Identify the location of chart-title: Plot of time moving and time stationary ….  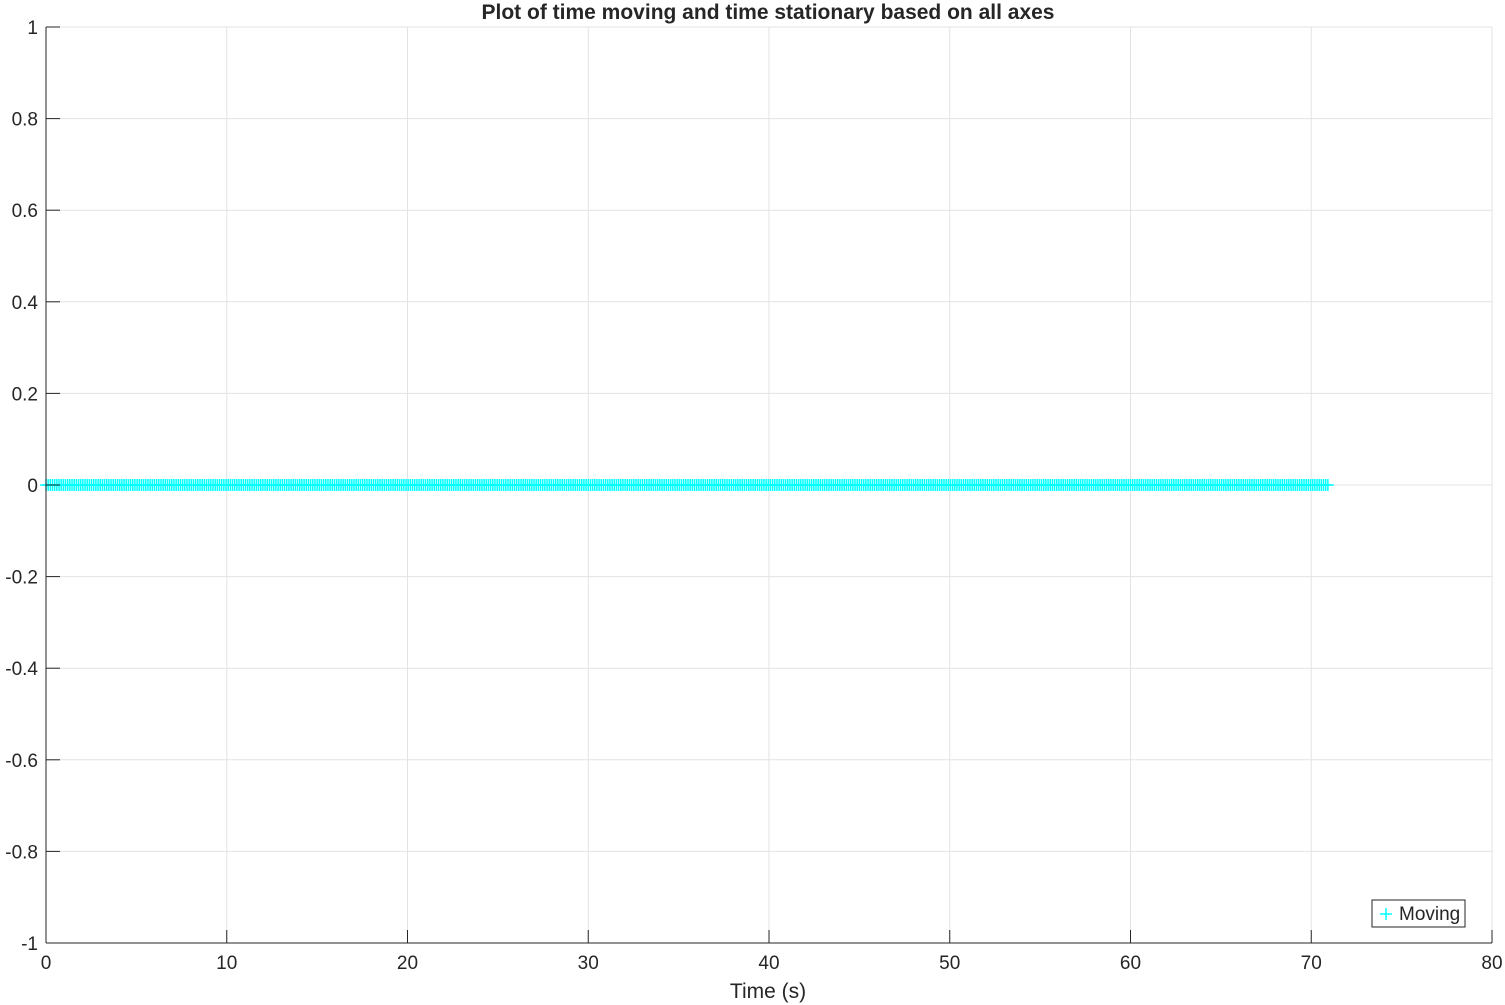
(768, 12).